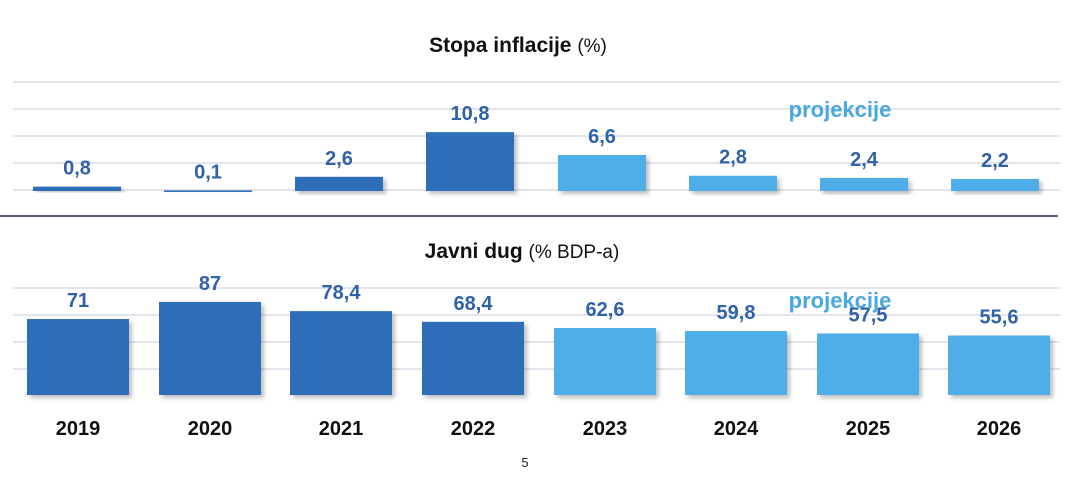 The width and height of the screenshot is (1065, 500). I want to click on inflation-title-unit: (%), so click(592, 46).